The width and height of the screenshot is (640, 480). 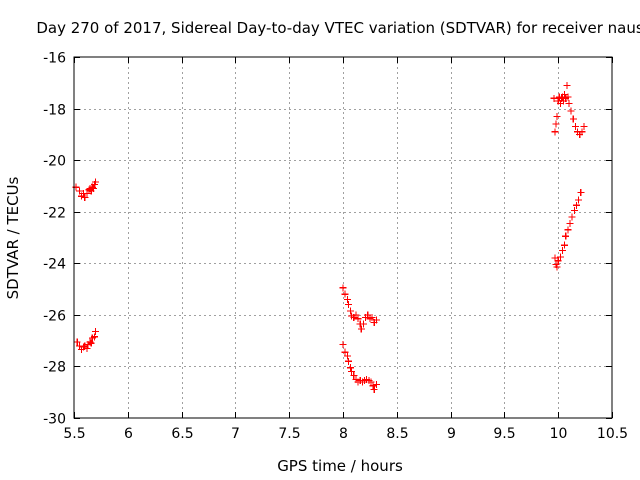 I want to click on y-tick-label: -20, so click(x=54, y=162).